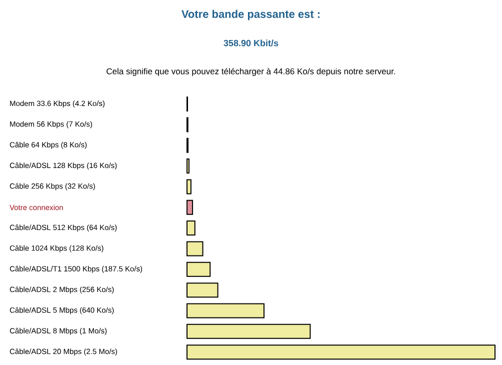 The height and width of the screenshot is (365, 502). I want to click on text: Cela signifie que vous pouvez télécharger à 44.86 Ko/s depuis notre serveur., so click(250, 72).